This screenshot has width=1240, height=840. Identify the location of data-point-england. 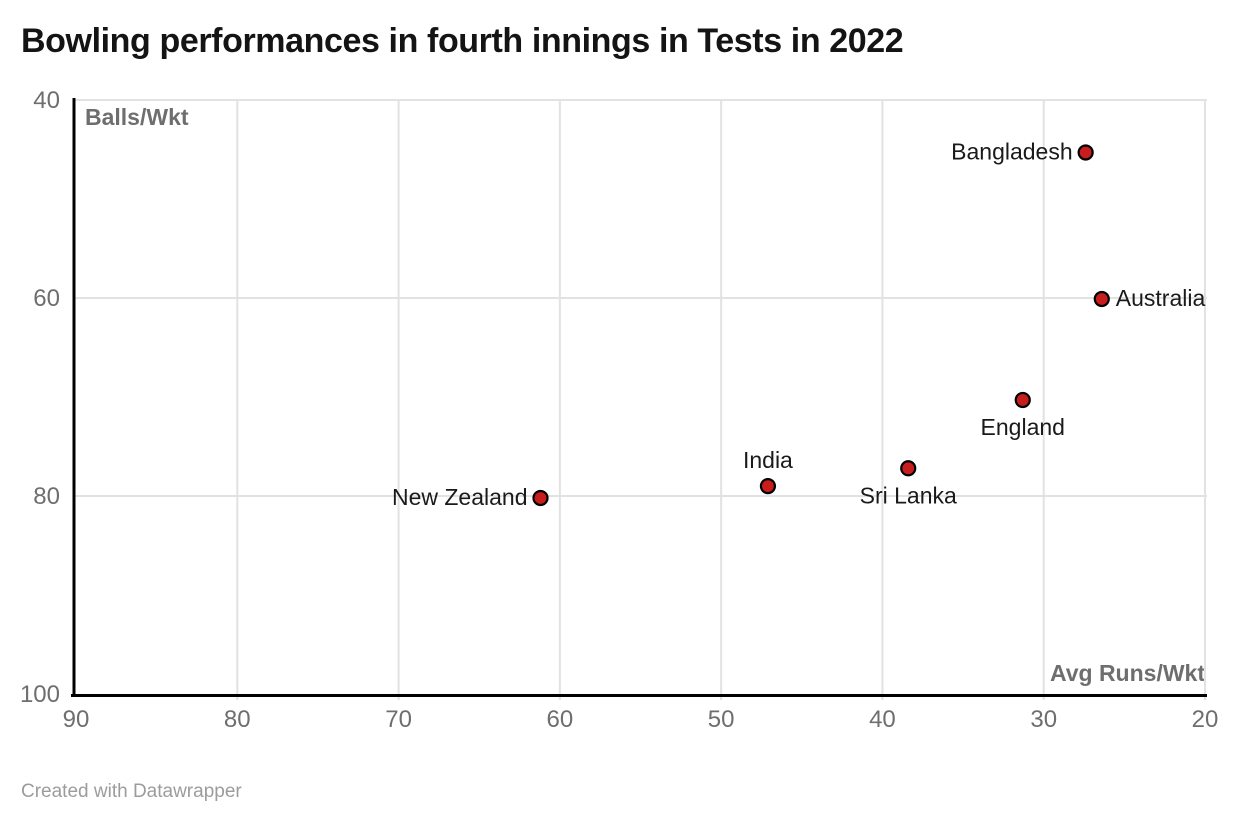
(1022, 400).